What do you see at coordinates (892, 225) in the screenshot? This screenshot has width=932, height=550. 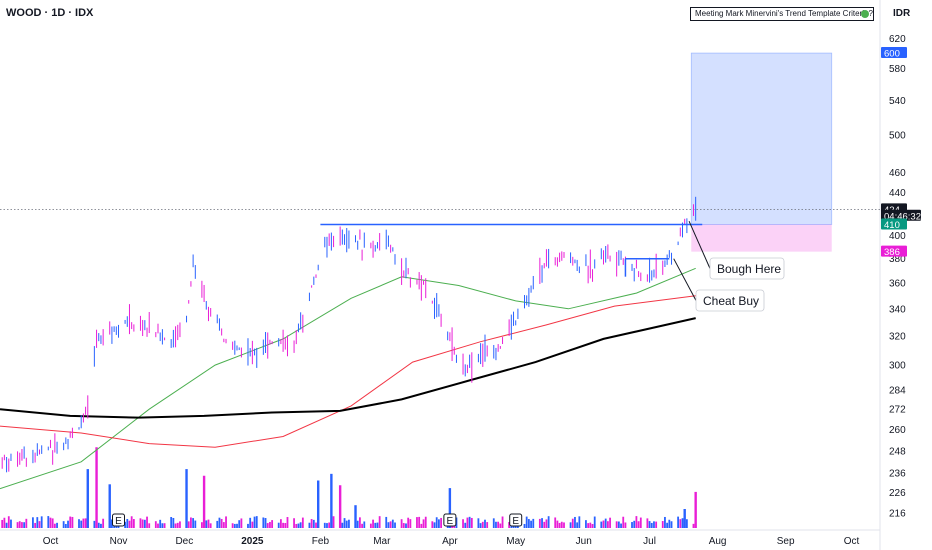 I see `price-badge-label-3: 410` at bounding box center [892, 225].